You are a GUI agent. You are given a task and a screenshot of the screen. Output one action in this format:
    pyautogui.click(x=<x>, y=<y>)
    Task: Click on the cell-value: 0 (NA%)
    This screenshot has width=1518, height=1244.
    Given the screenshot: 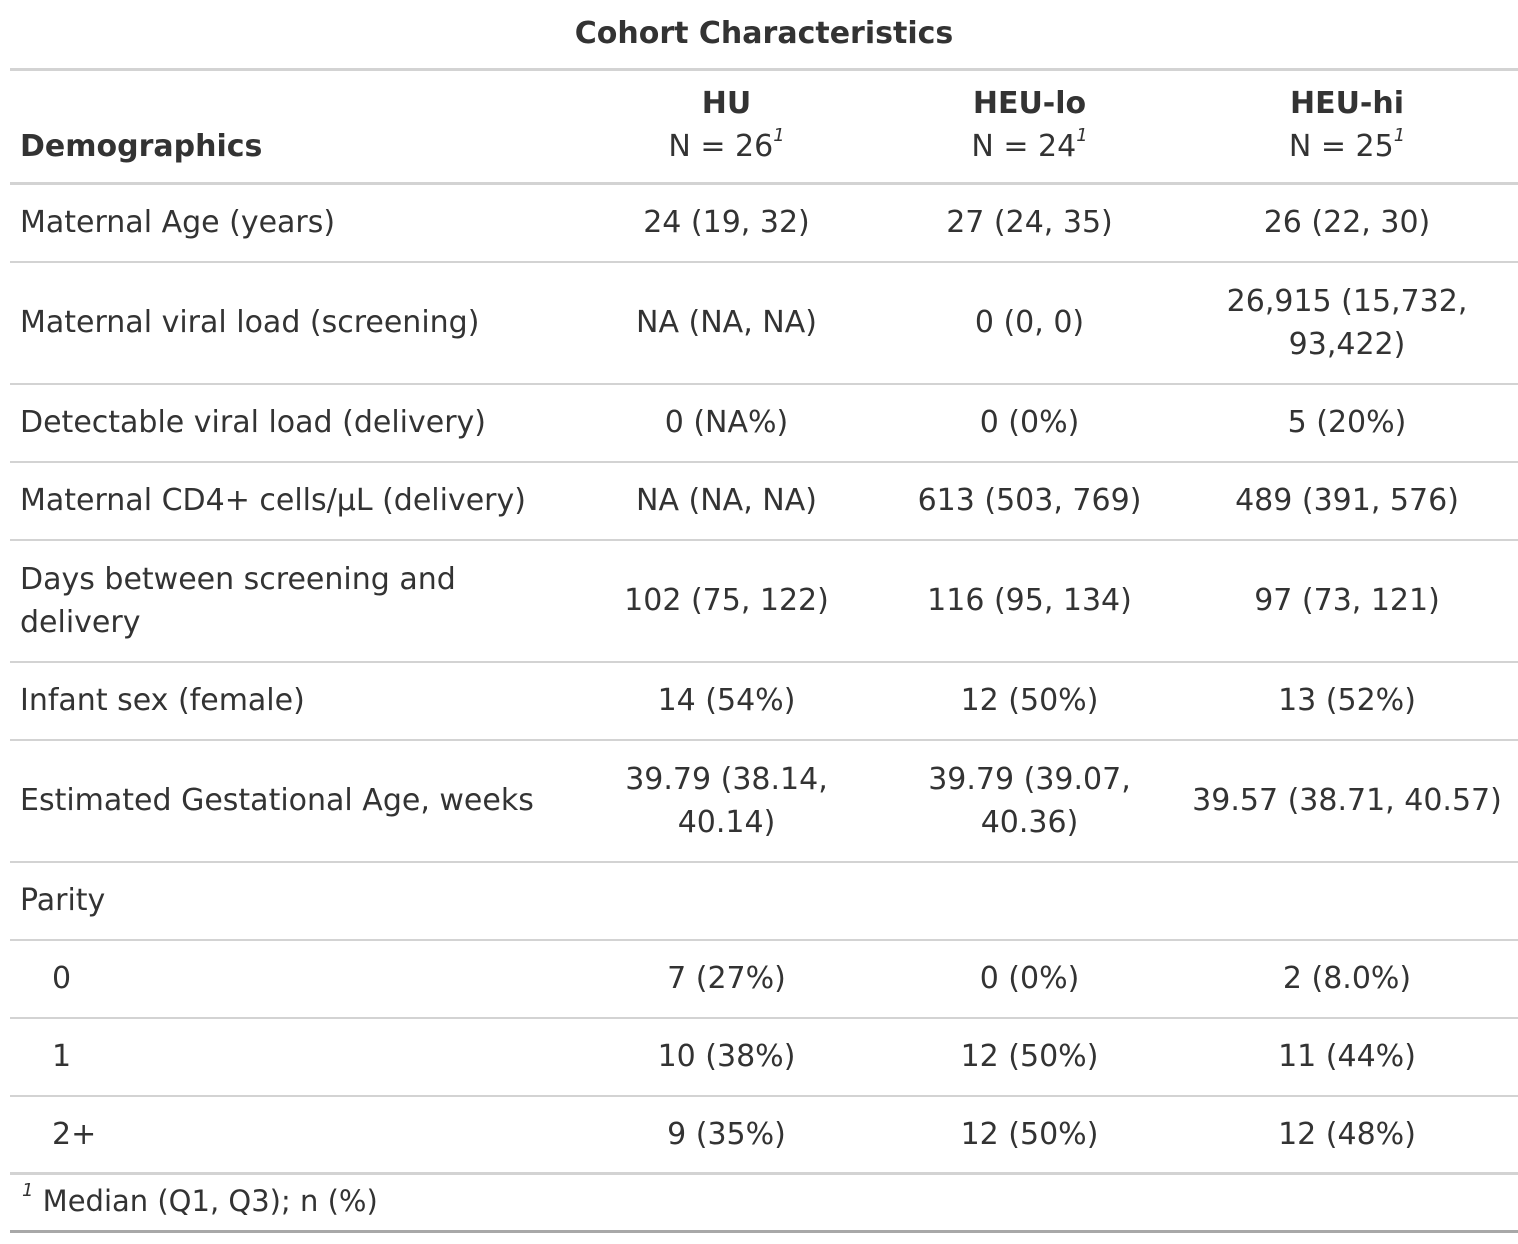 What is the action you would take?
    pyautogui.click(x=726, y=423)
    